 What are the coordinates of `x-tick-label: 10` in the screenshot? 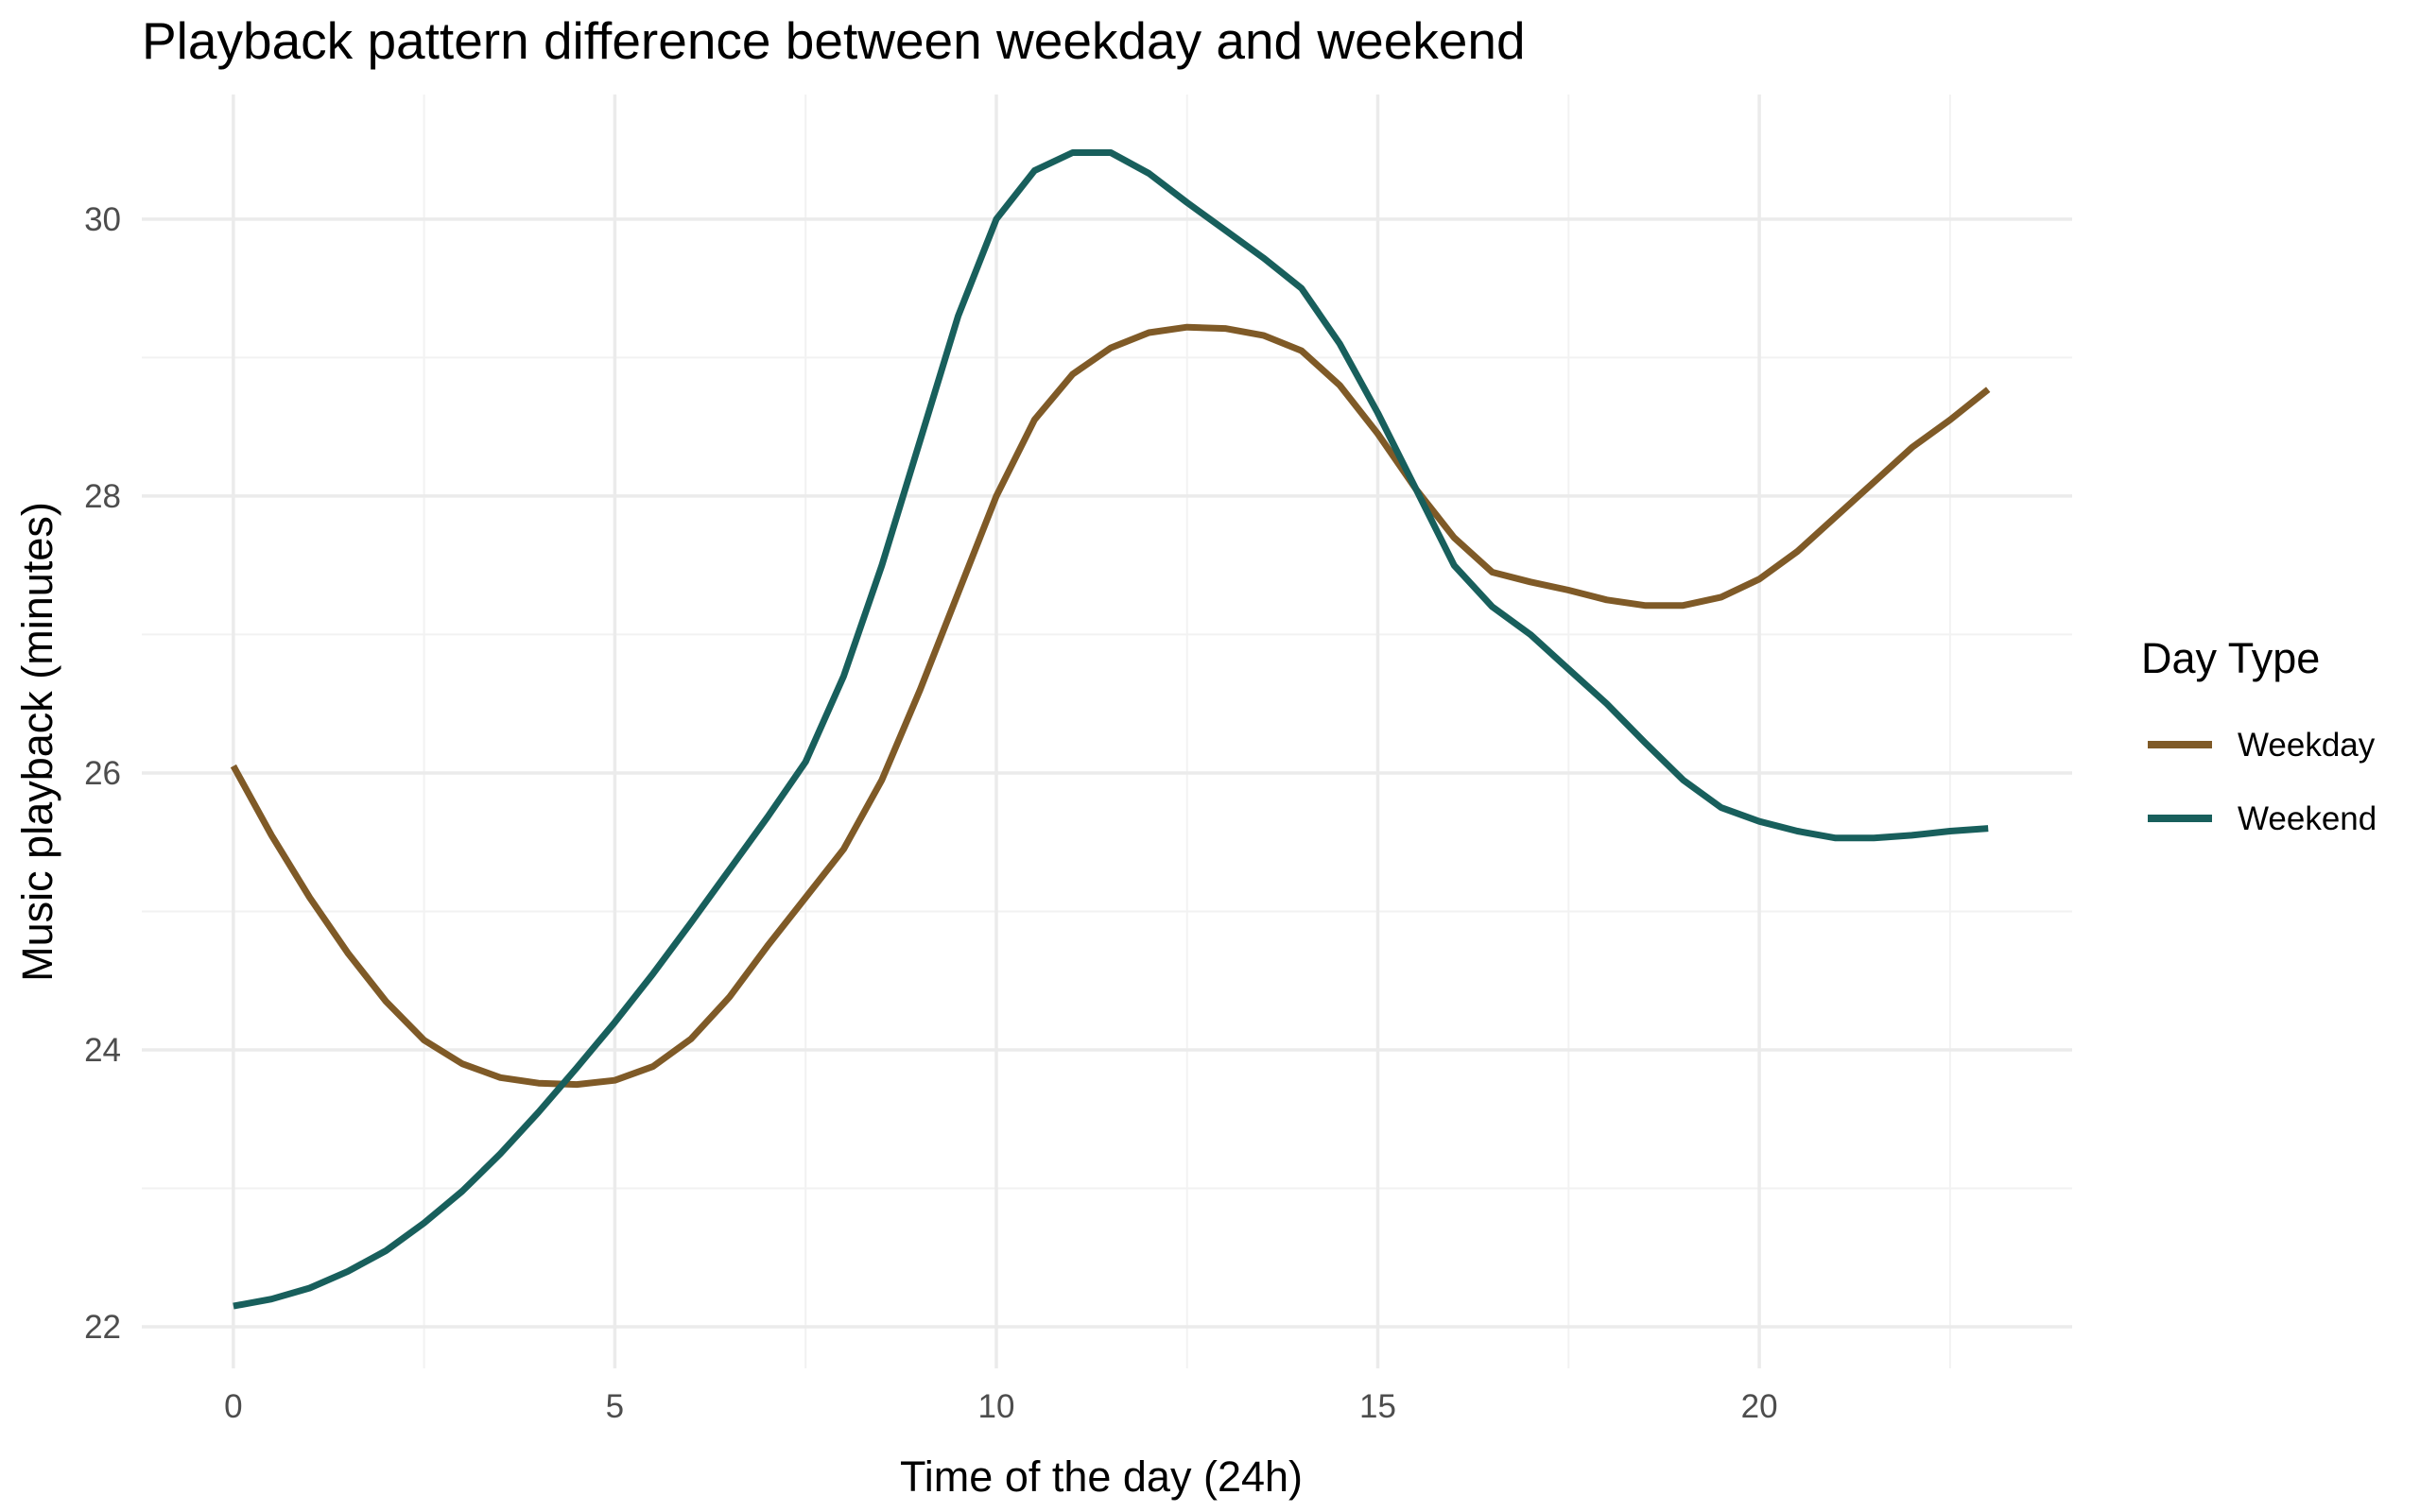 It's located at (995, 1406).